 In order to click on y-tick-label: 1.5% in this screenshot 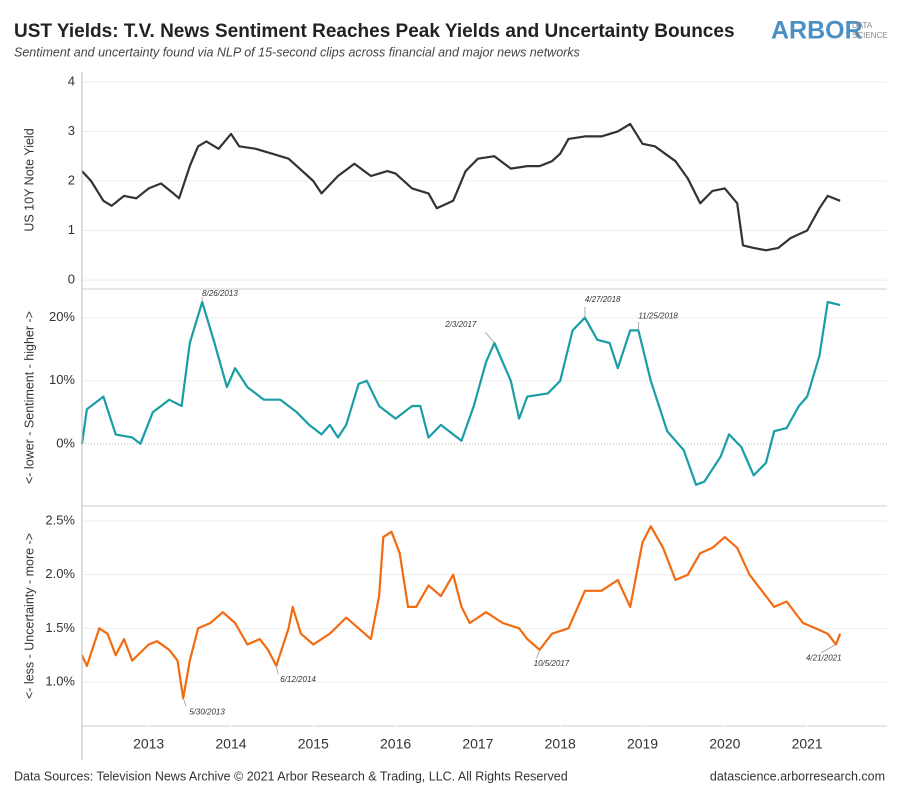, I will do `click(60, 627)`.